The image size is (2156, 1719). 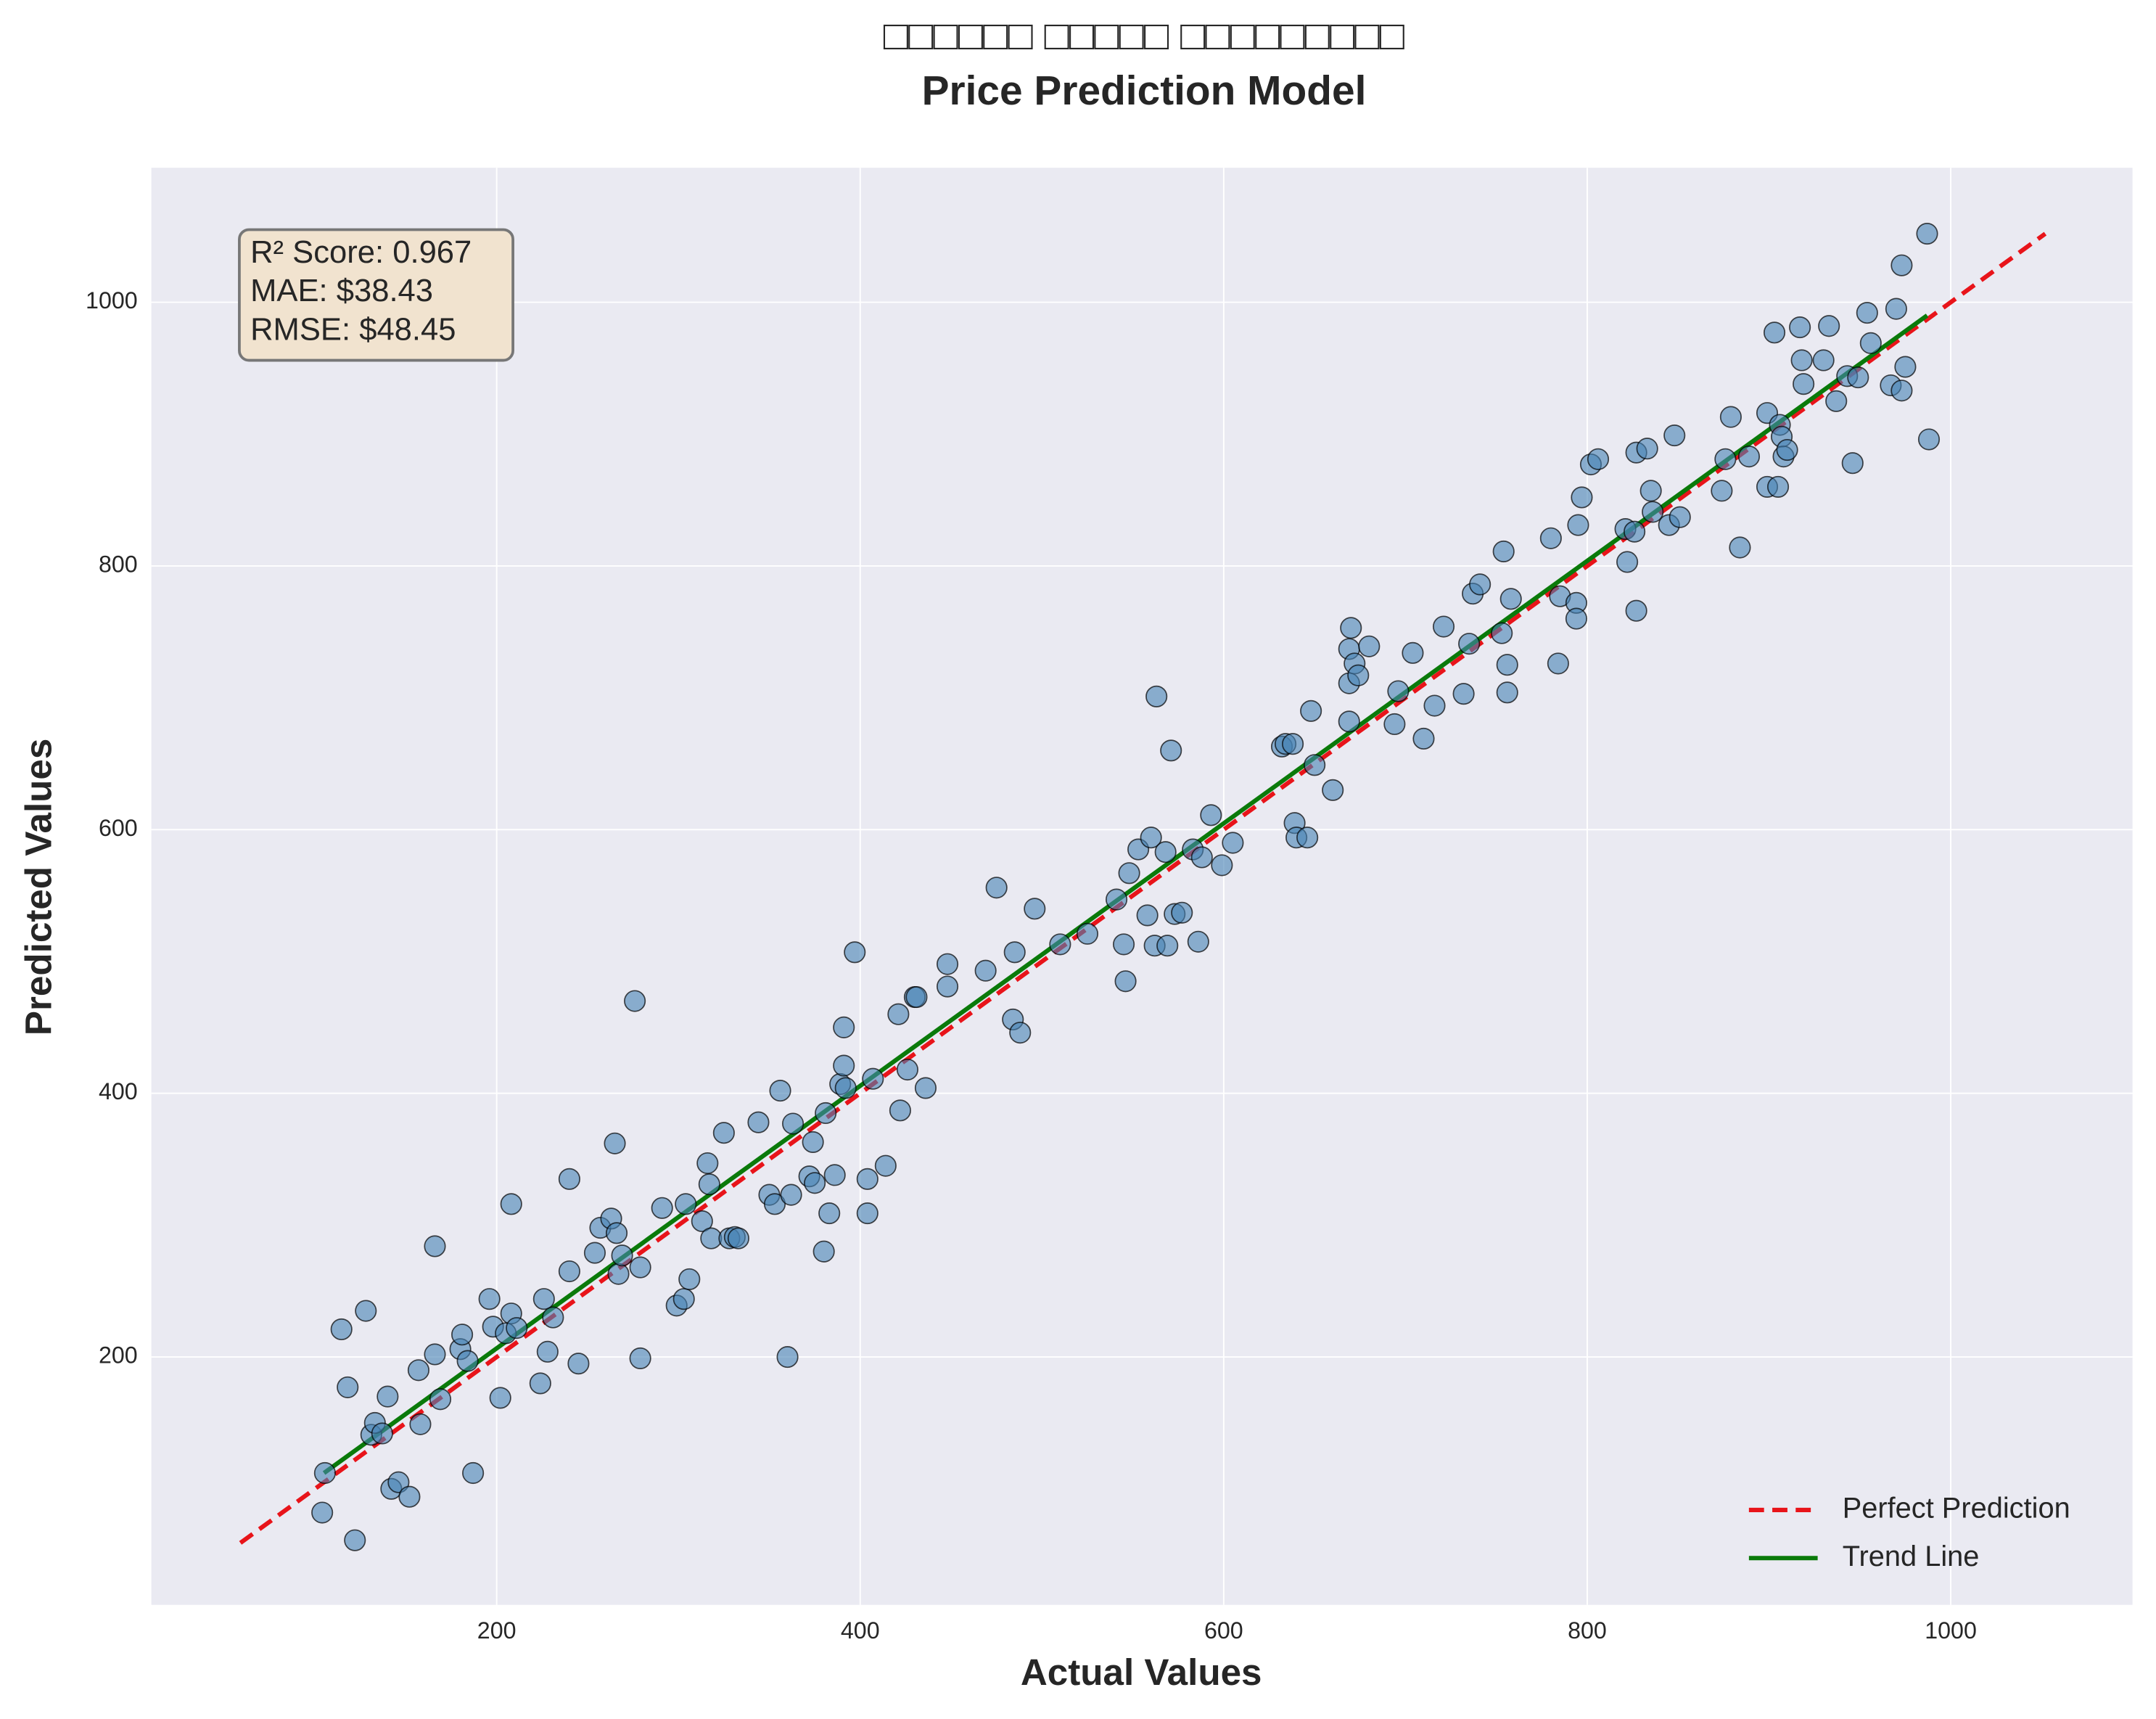 What do you see at coordinates (353, 329) in the screenshot?
I see `annotation-line: RMSE: $48.45` at bounding box center [353, 329].